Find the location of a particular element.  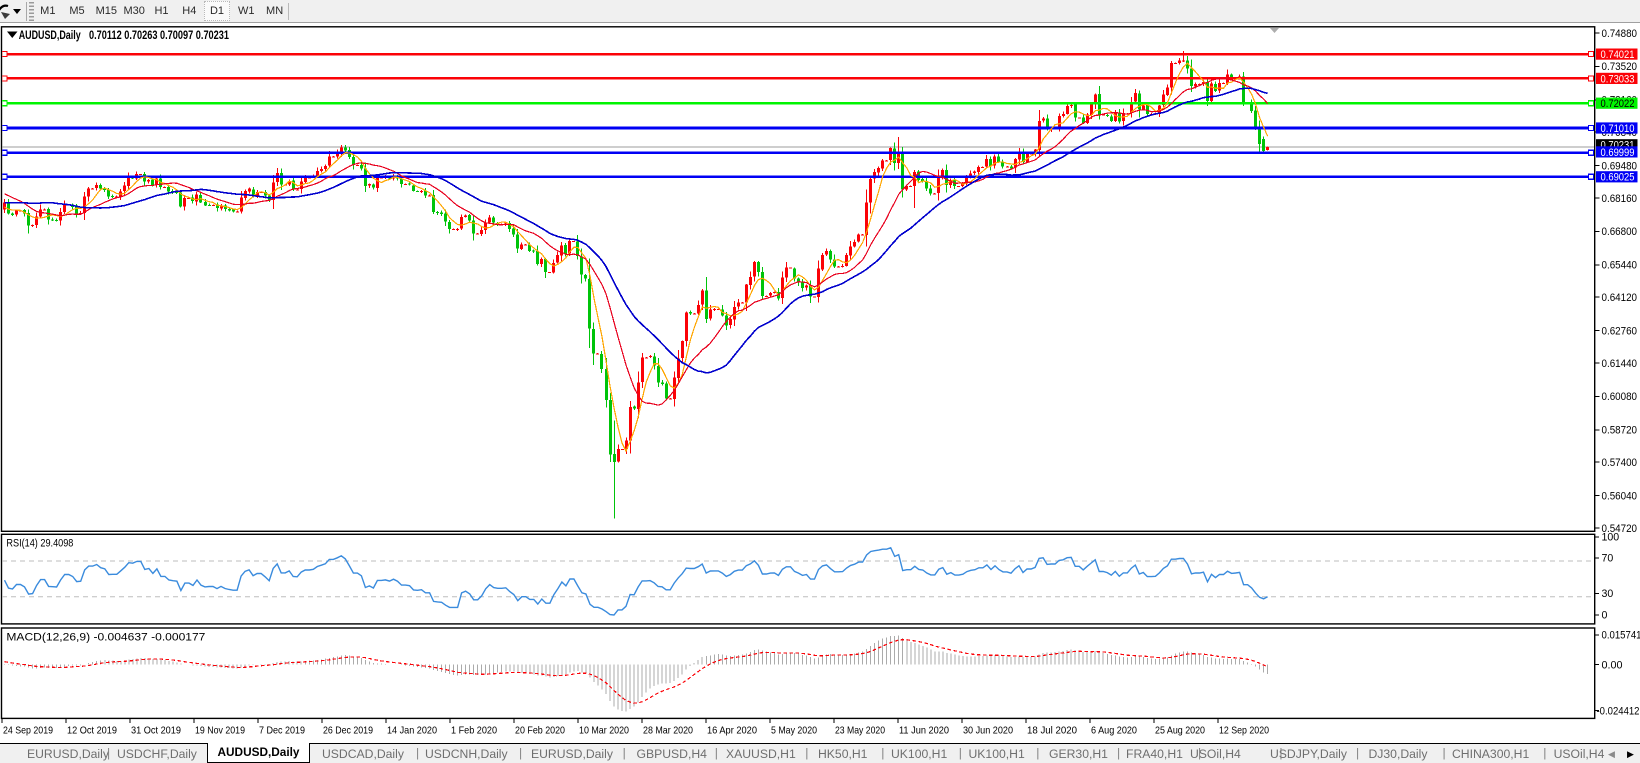

svg-text: 6 Aug 2020 is located at coordinates (1114, 731).